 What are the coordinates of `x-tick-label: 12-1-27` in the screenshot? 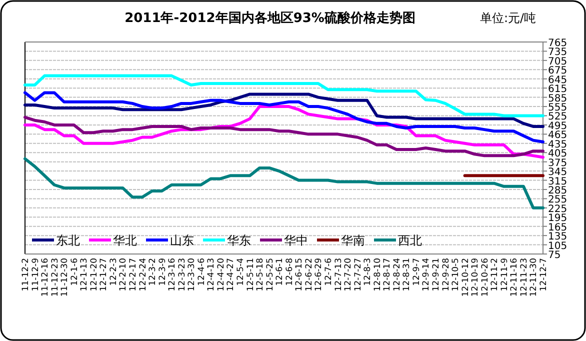 It's located at (104, 275).